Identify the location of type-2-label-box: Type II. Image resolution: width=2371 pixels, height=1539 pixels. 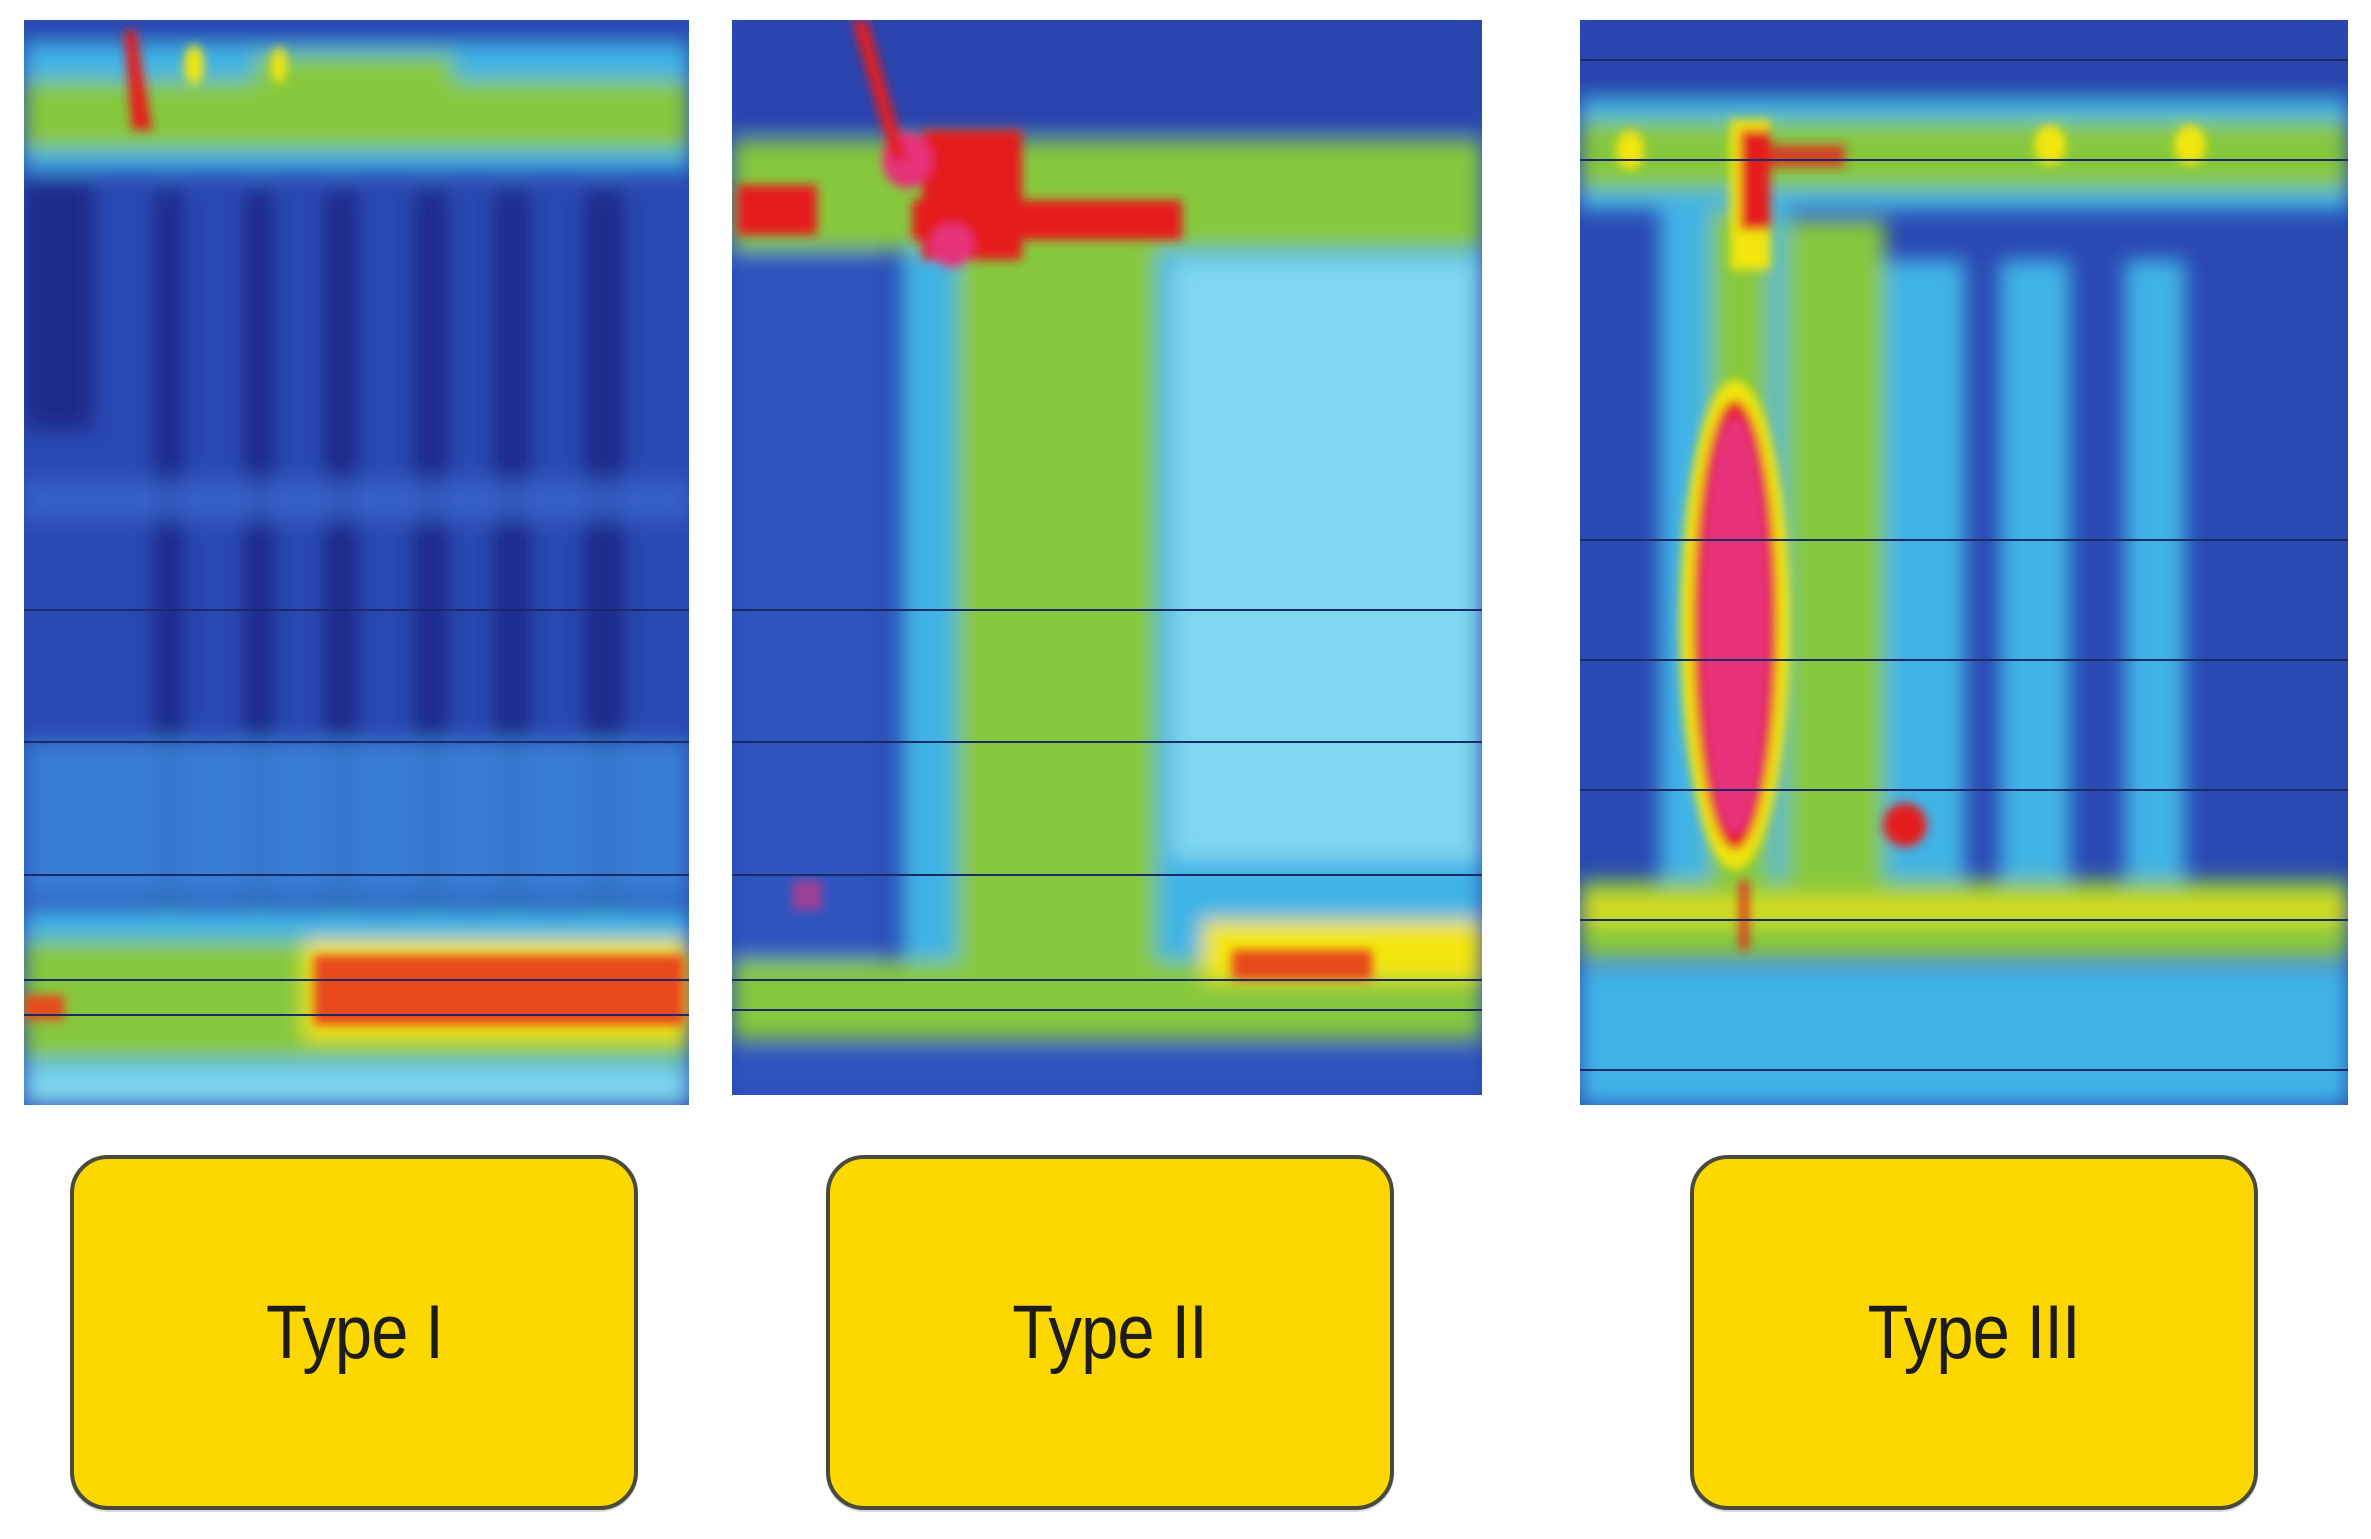
(1110, 1332).